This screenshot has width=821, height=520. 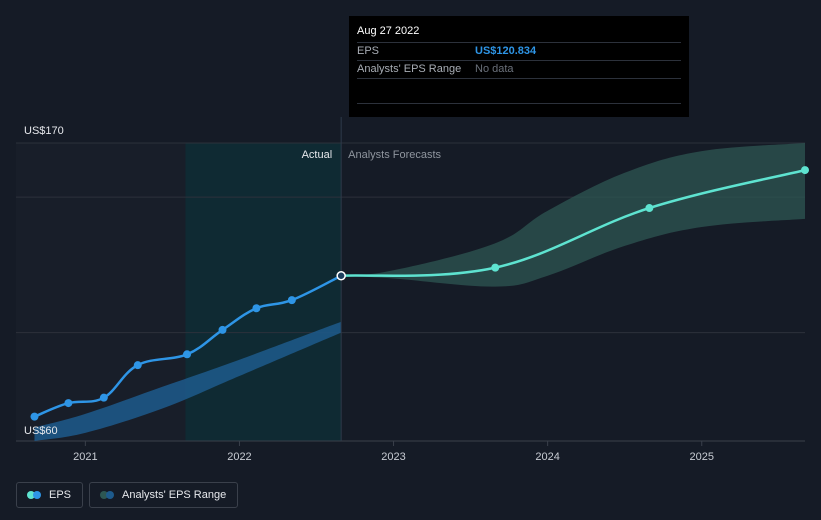 I want to click on x-tick-label: 2025, so click(x=702, y=457).